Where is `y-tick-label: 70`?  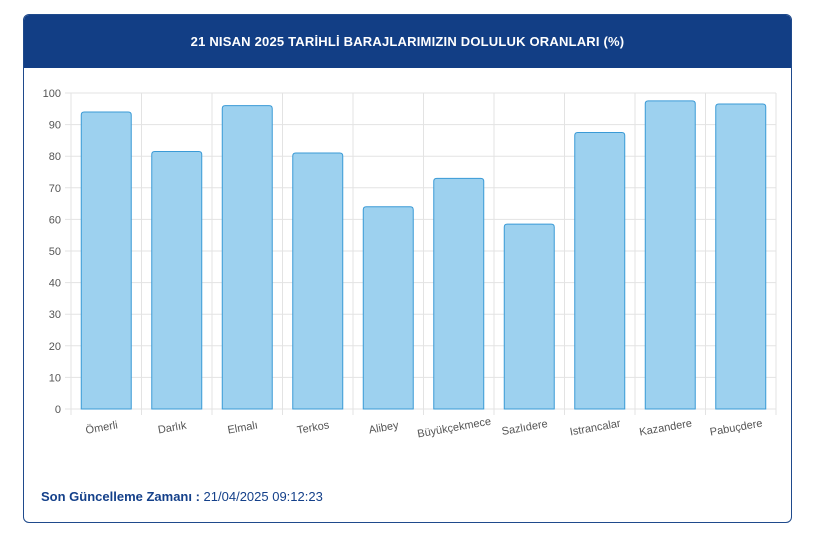 y-tick-label: 70 is located at coordinates (55, 189).